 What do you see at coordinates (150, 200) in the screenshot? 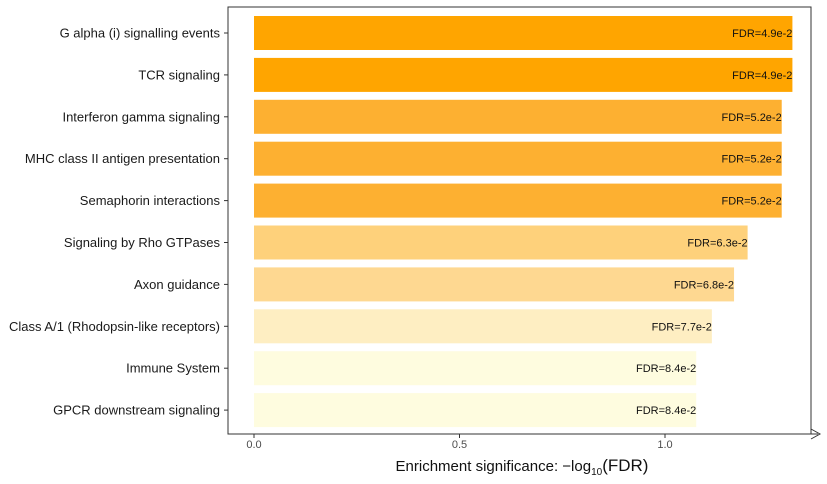
I see `category-label: Semaphorin interactions` at bounding box center [150, 200].